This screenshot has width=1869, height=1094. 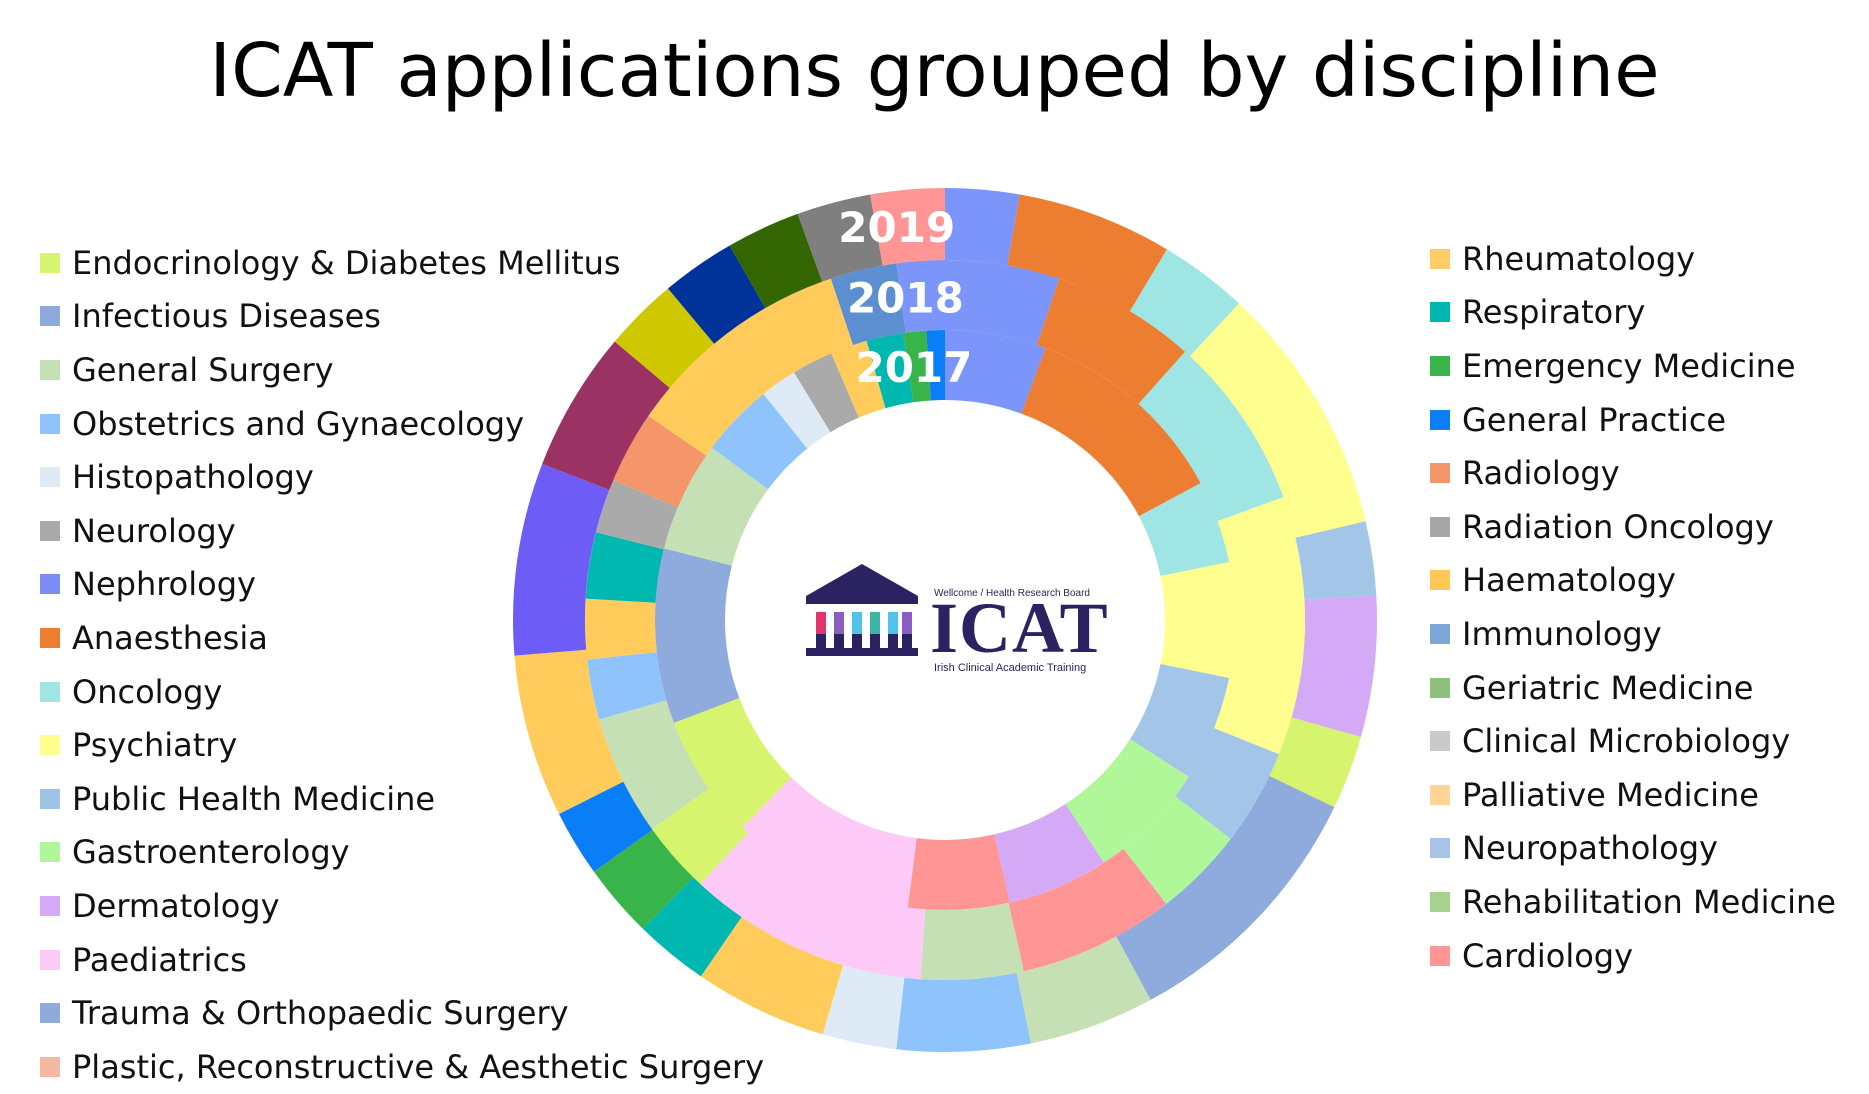 I want to click on legend-label: Rheumatology, so click(x=1579, y=258).